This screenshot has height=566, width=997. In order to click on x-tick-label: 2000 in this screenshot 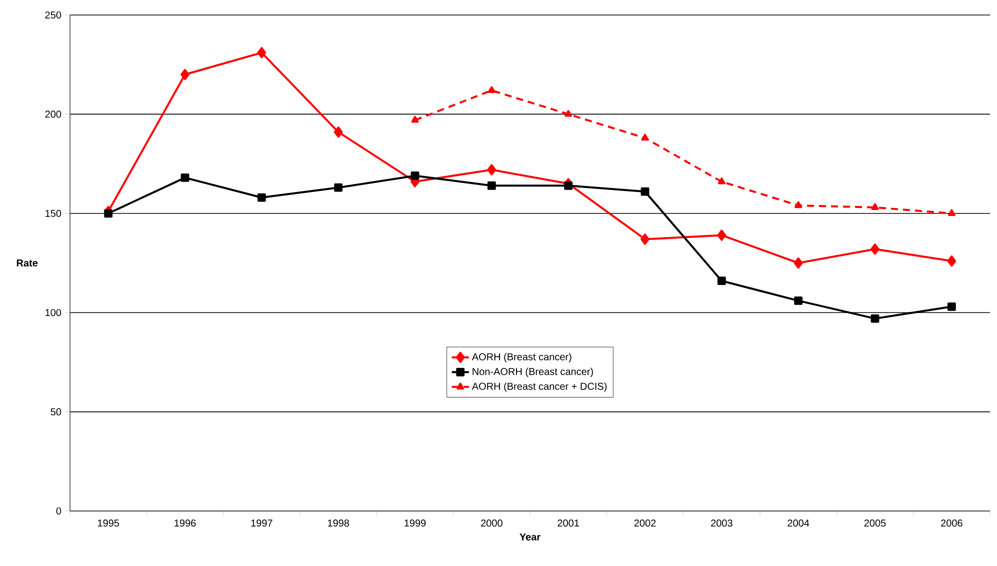, I will do `click(491, 523)`.